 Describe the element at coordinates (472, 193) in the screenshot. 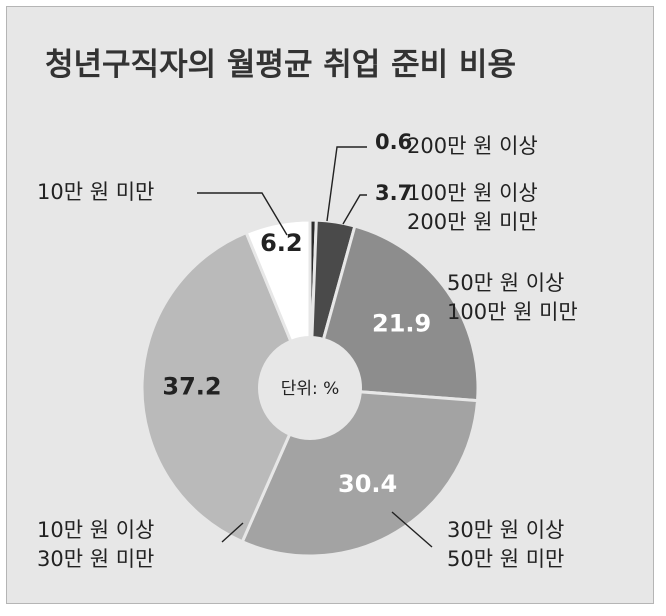

I see `category-label-1-0: 100만 원 이상` at that location.